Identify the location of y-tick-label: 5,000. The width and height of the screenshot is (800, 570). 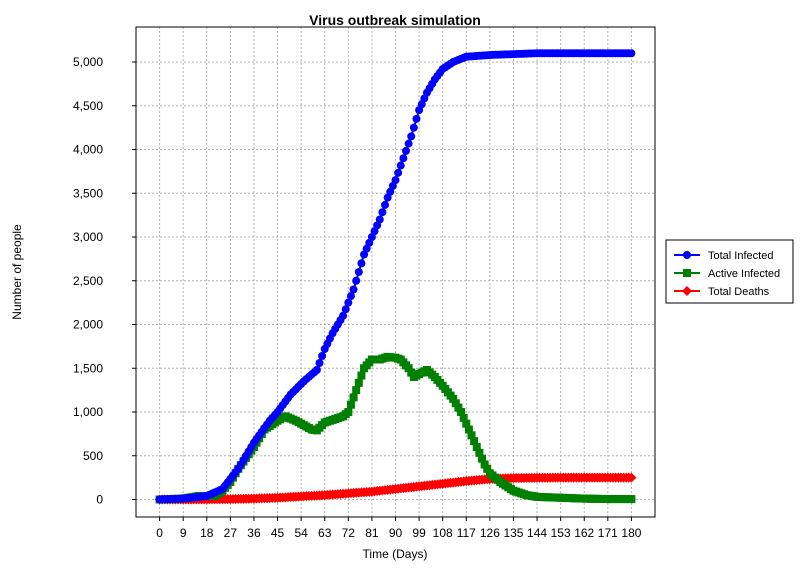
(88, 62).